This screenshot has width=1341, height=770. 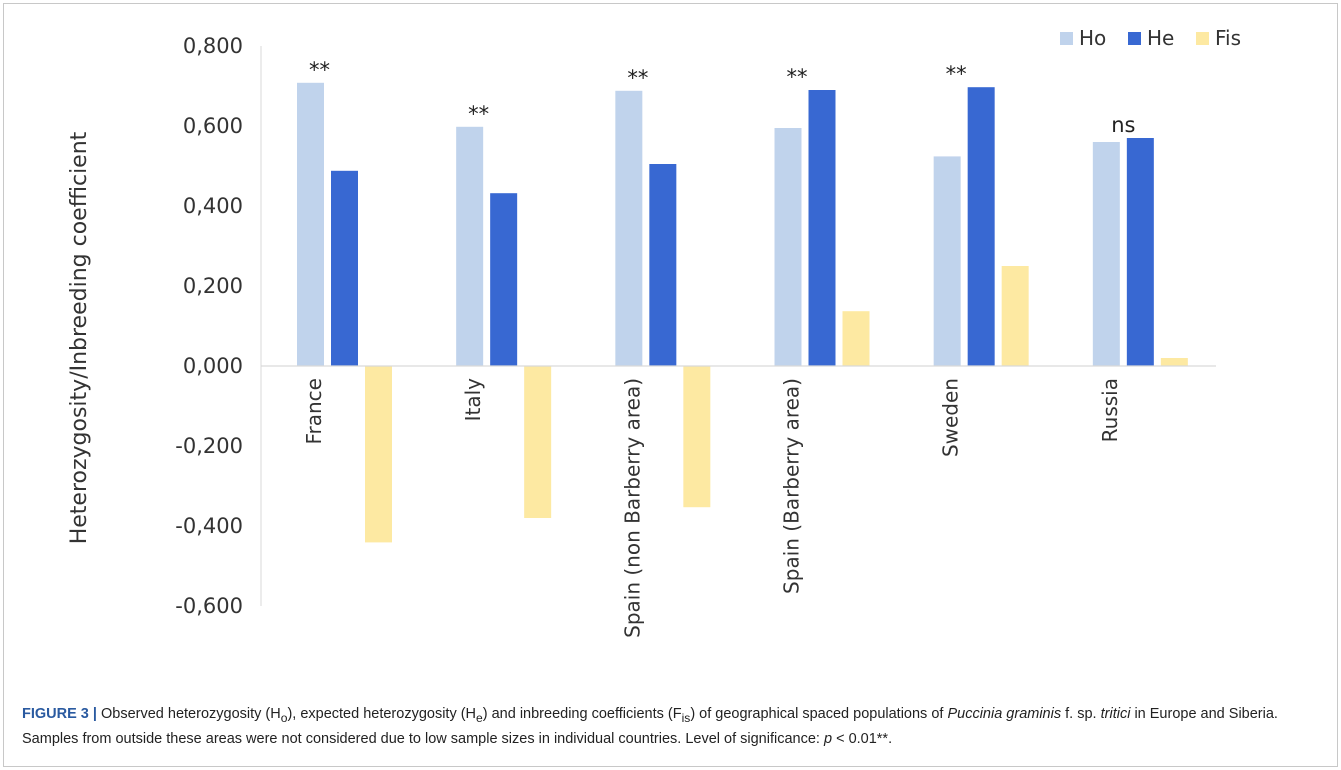 I want to click on x-category-label: Russia, so click(x=1110, y=410).